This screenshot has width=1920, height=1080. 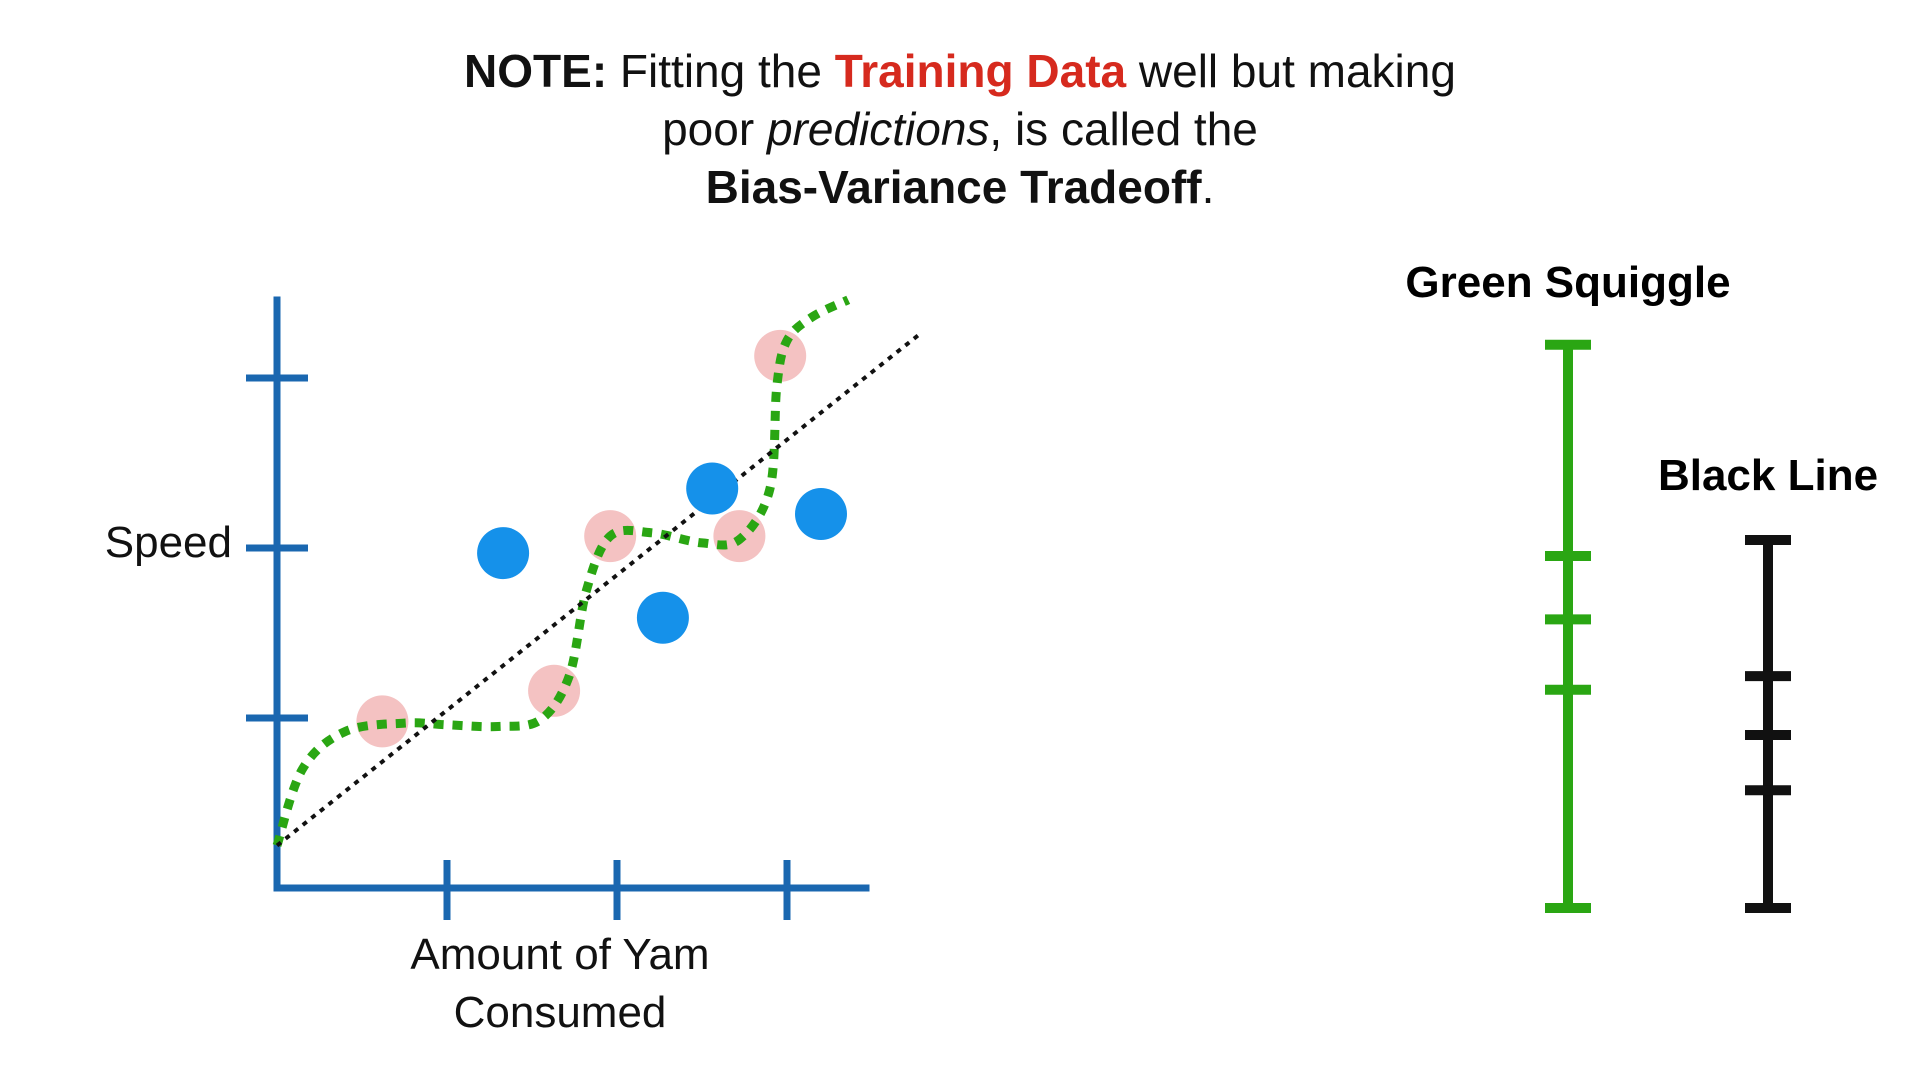 I want to click on black-line-title: Black Line, so click(x=1768, y=475).